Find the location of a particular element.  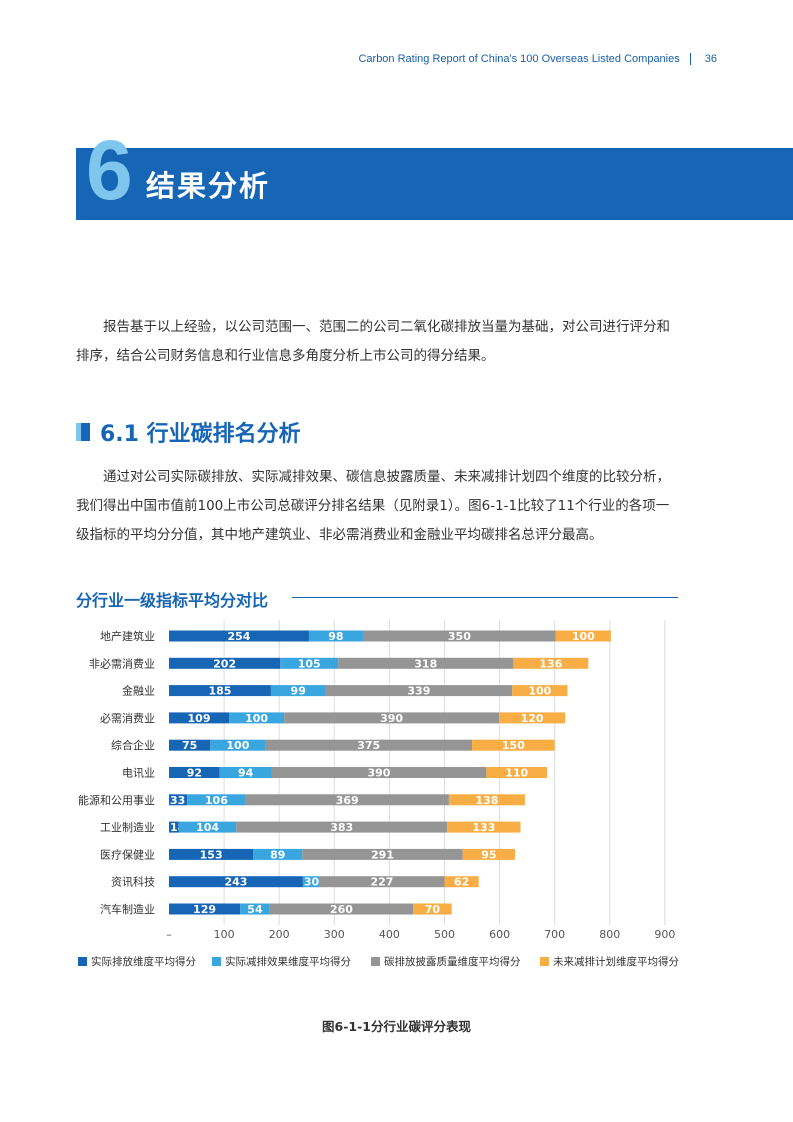

data-label: 153 is located at coordinates (211, 854).